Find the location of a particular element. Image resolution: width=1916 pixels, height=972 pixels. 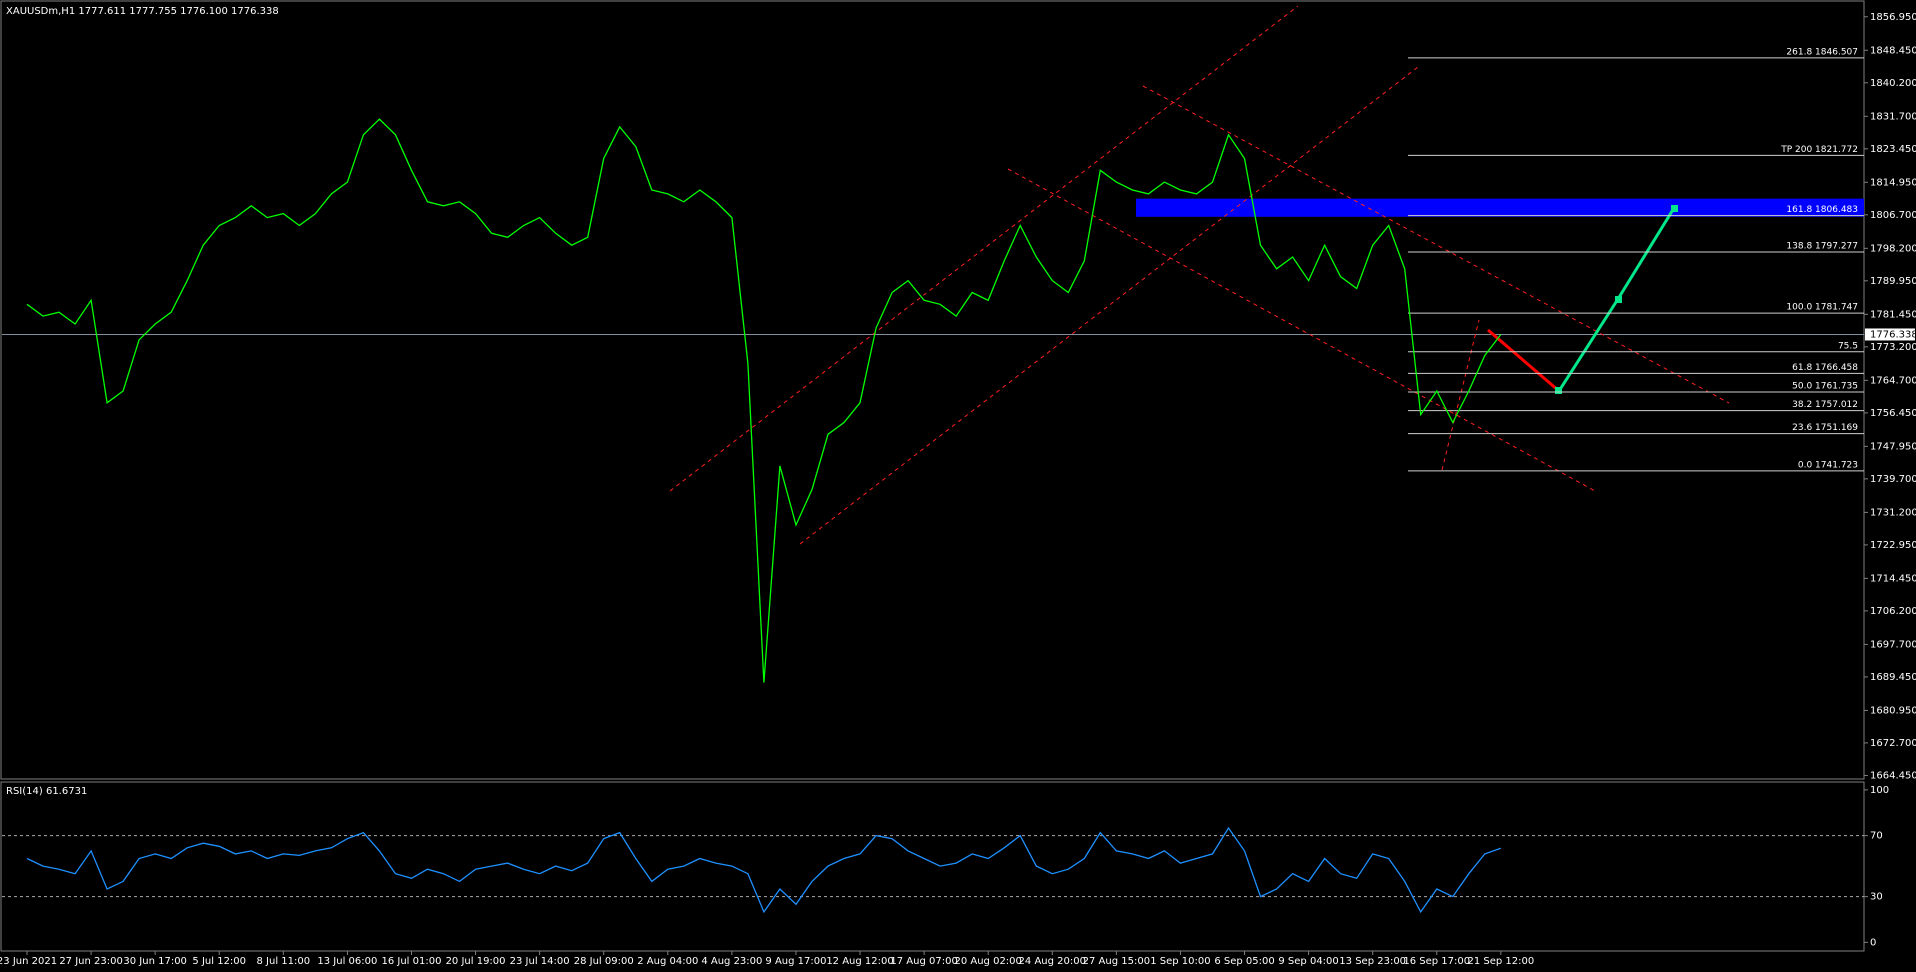

x-tick-label: 23 Jun 2021 is located at coordinates (28, 961).